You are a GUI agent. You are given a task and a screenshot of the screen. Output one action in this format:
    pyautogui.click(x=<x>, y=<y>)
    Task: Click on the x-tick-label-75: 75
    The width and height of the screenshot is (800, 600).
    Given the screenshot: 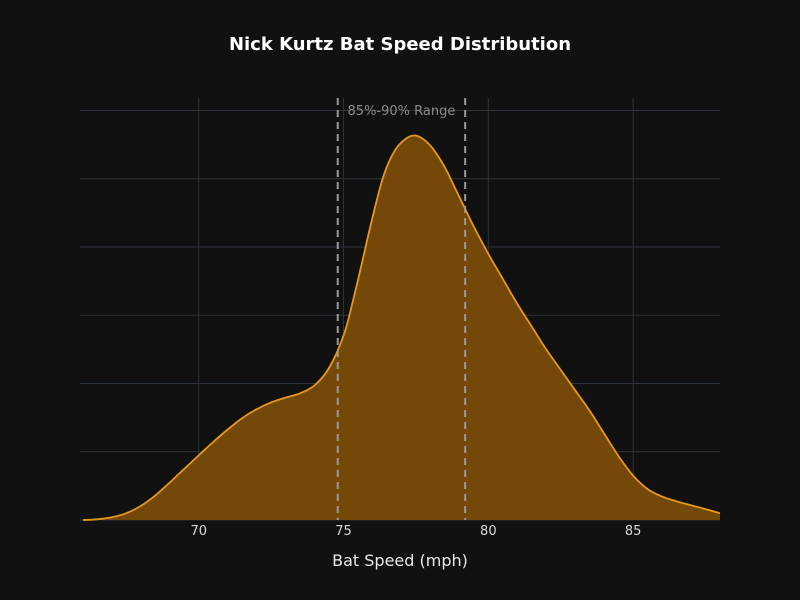 What is the action you would take?
    pyautogui.click(x=343, y=531)
    